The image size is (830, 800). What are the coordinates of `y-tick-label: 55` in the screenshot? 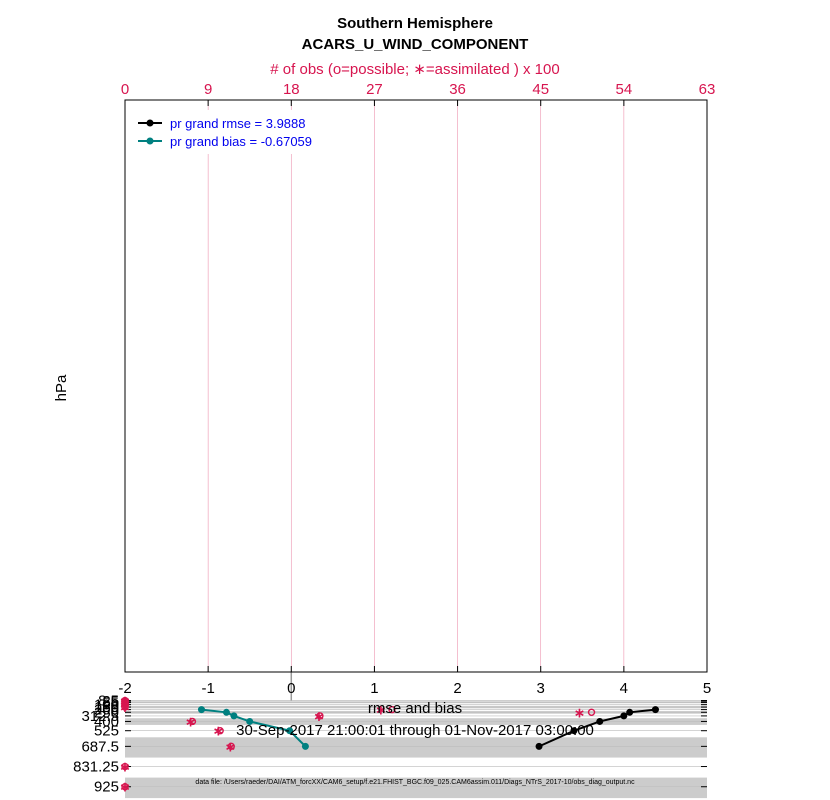 It's located at (110, 703).